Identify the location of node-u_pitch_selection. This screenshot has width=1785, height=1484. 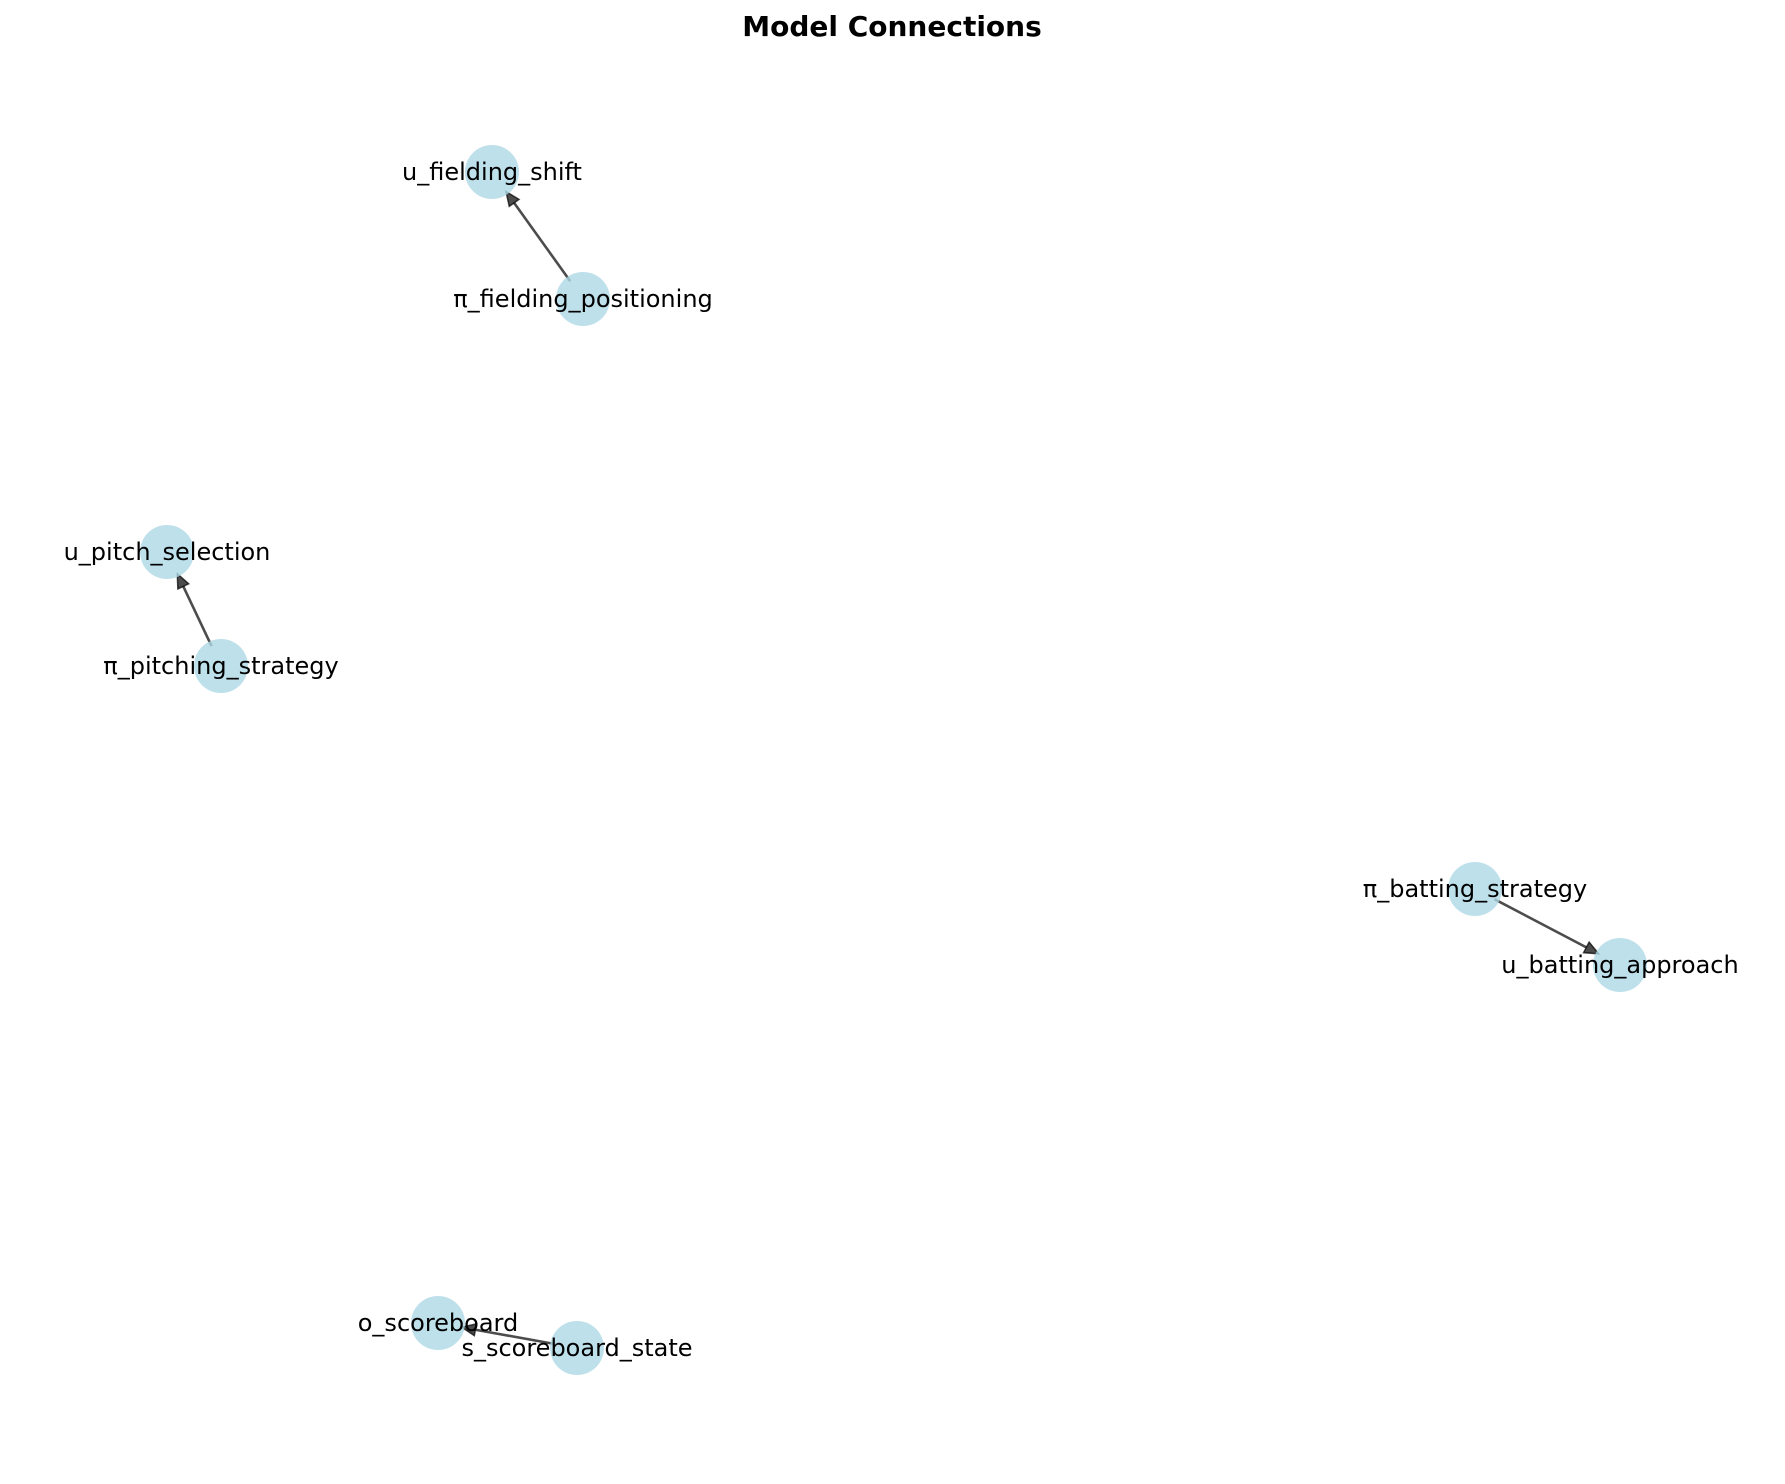
(167, 552).